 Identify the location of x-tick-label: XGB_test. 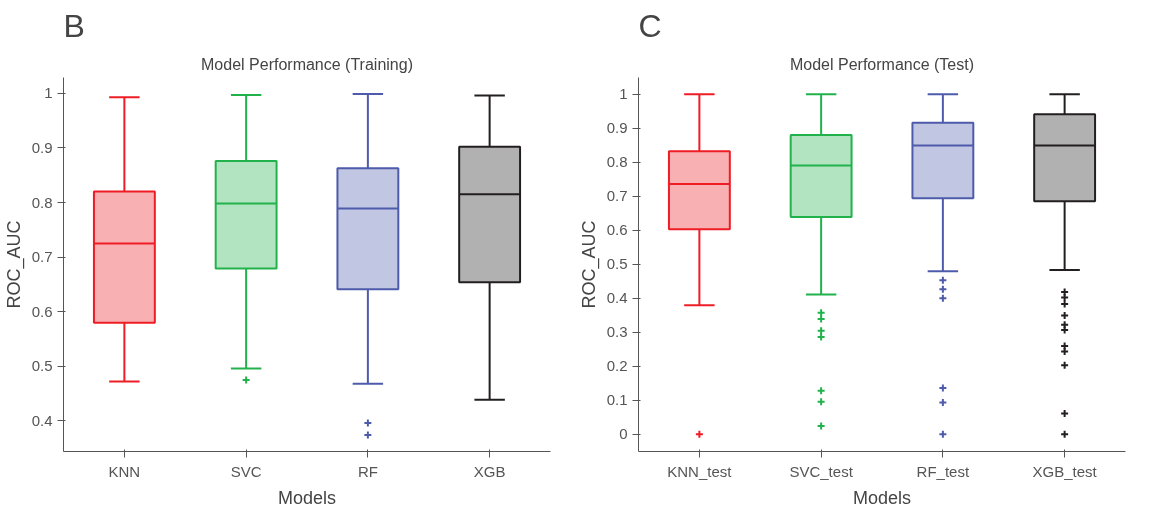
(1065, 471).